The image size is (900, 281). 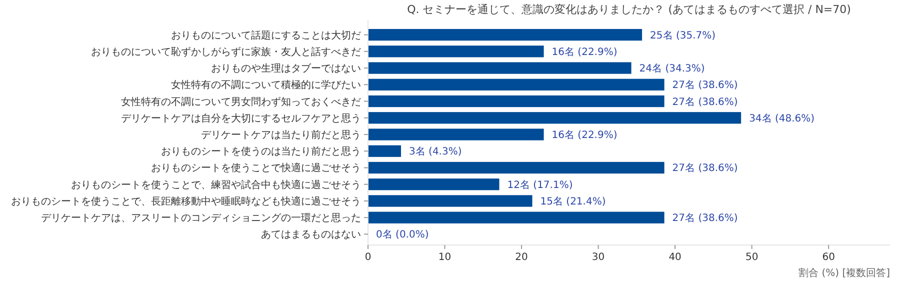 I want to click on data-label: 24名 (34.3%), so click(x=672, y=68).